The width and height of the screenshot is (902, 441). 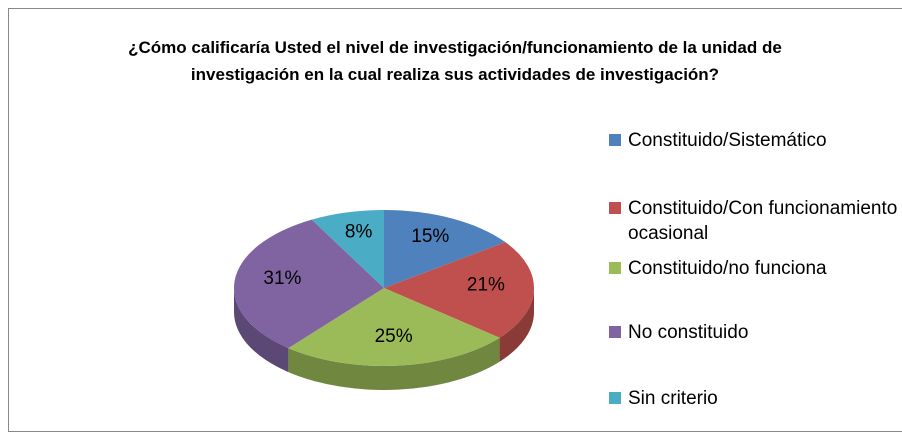 What do you see at coordinates (727, 268) in the screenshot?
I see `legend-label: Constituido/no funciona` at bounding box center [727, 268].